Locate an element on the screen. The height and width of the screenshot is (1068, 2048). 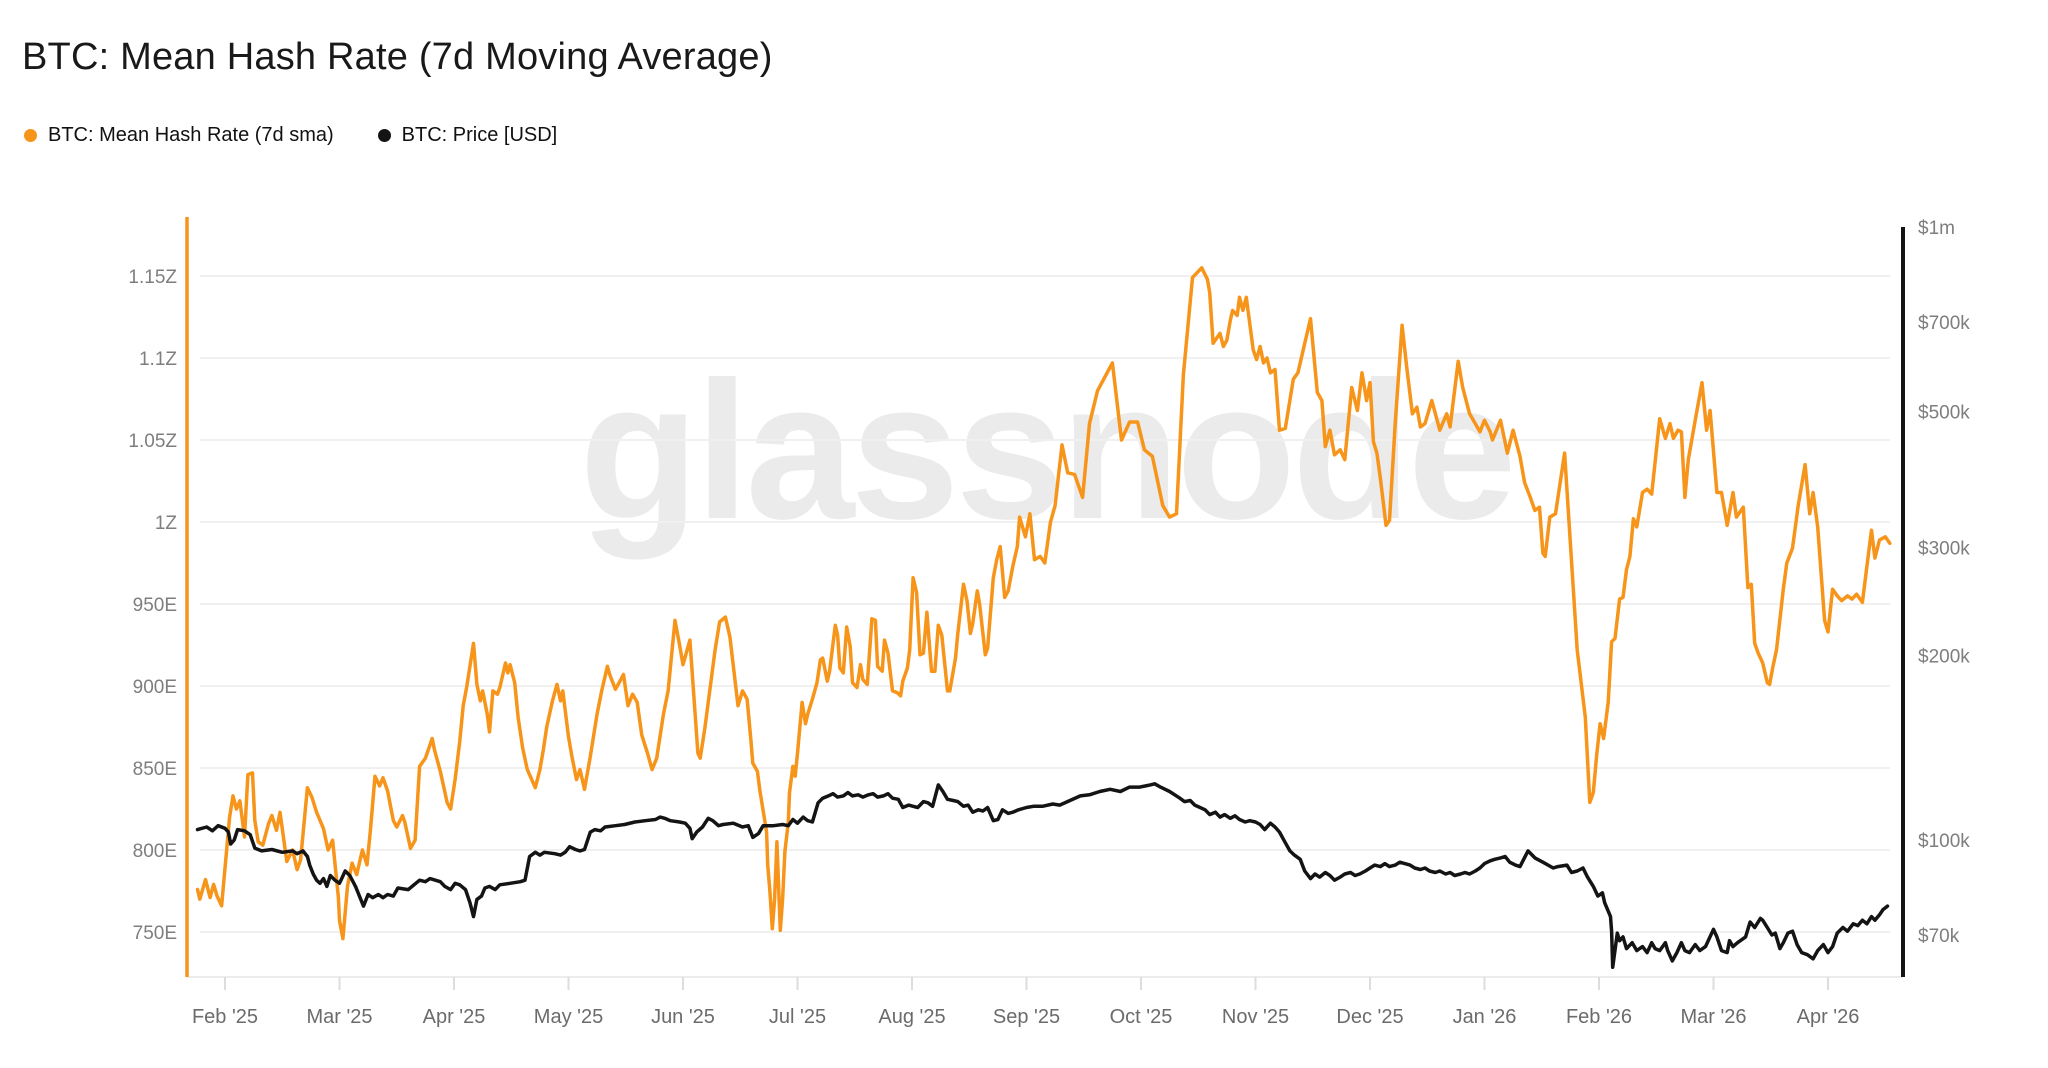
x-tick-label: Feb '25 is located at coordinates (225, 1017).